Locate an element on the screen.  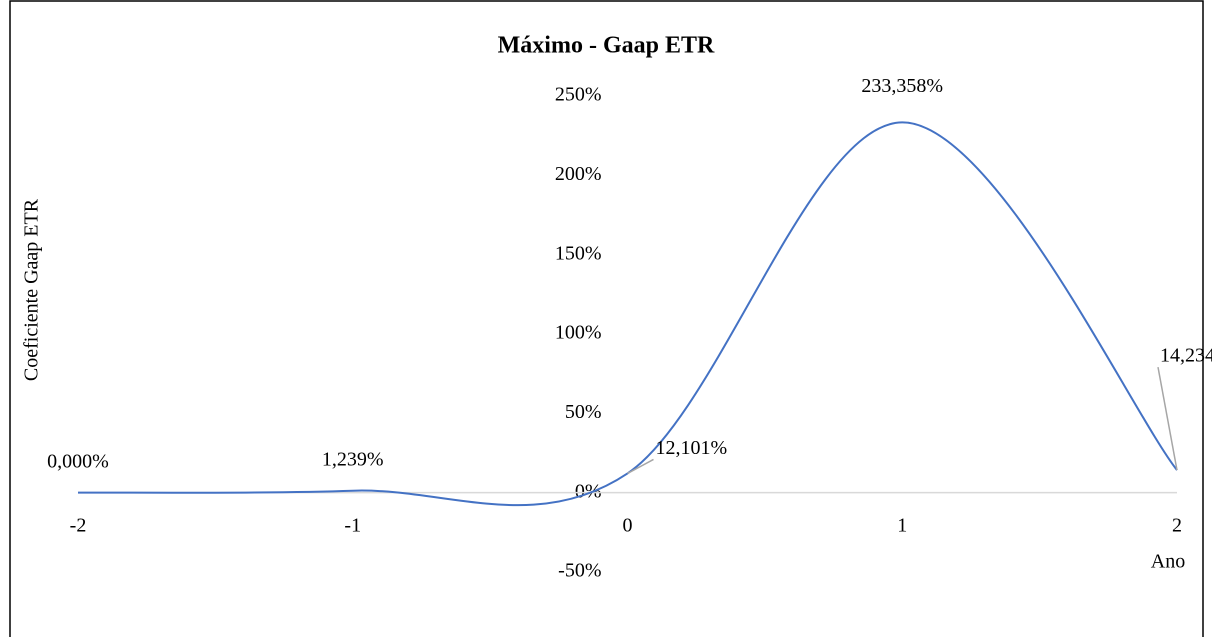
data-label: 1,239% is located at coordinates (353, 459).